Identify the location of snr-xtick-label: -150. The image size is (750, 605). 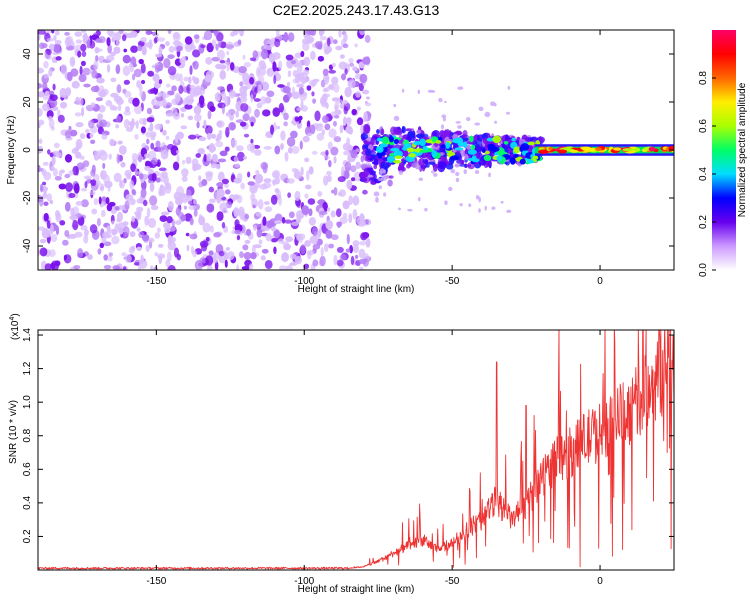
(156, 581).